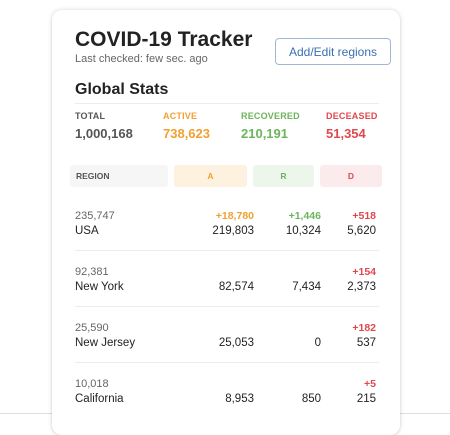 The width and height of the screenshot is (450, 435). Describe the element at coordinates (92, 328) in the screenshot. I see `region-total-count: 25,590` at that location.